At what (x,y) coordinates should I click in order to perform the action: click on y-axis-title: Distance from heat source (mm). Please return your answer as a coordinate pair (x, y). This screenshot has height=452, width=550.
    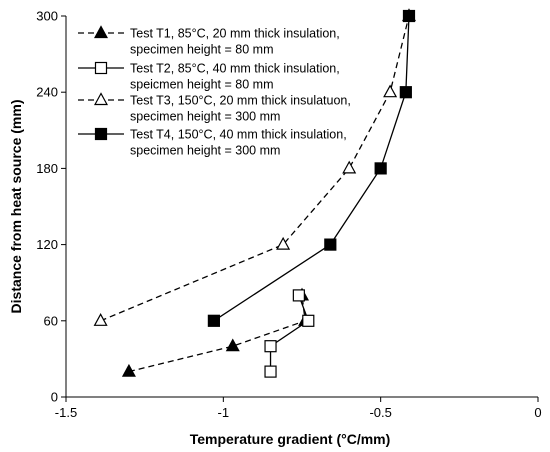
    Looking at the image, I should click on (16, 207).